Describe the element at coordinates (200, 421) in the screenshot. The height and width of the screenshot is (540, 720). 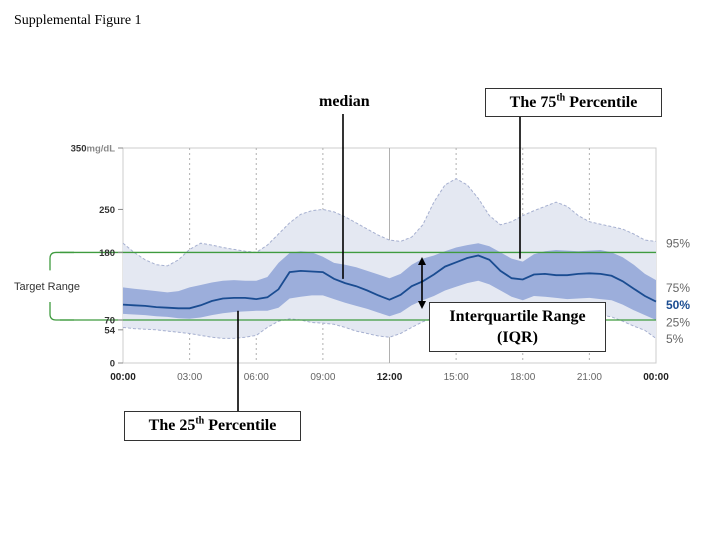
I see `p25-sup: th` at that location.